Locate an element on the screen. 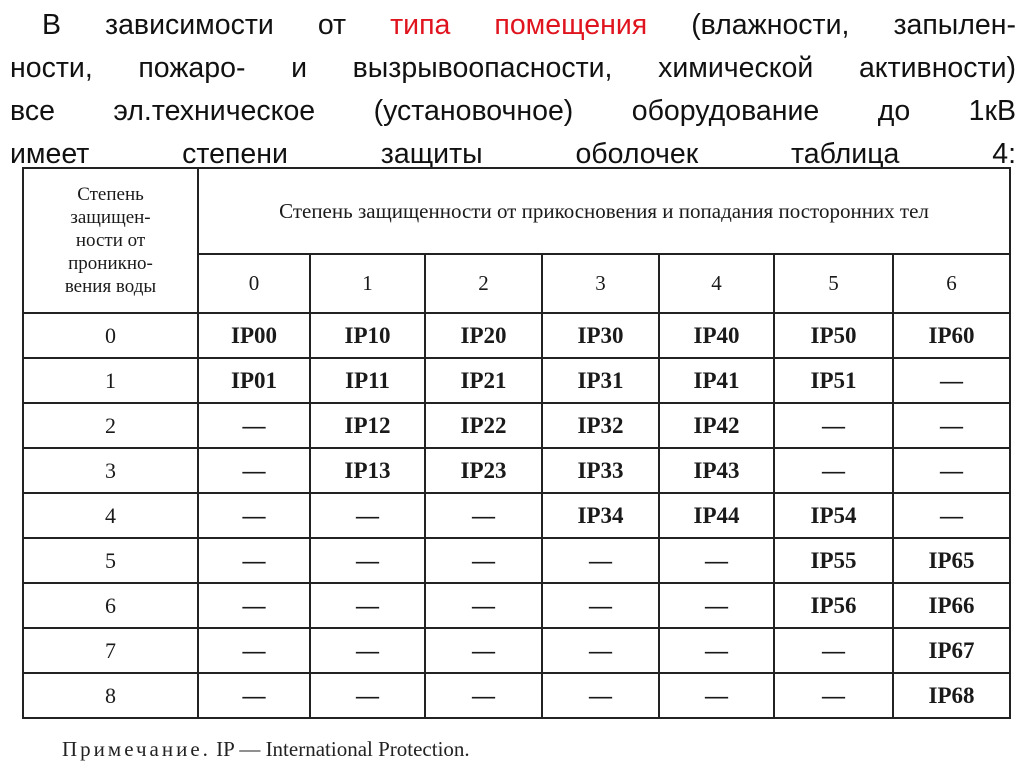 The image size is (1024, 767). row-label: 4 is located at coordinates (110, 515).